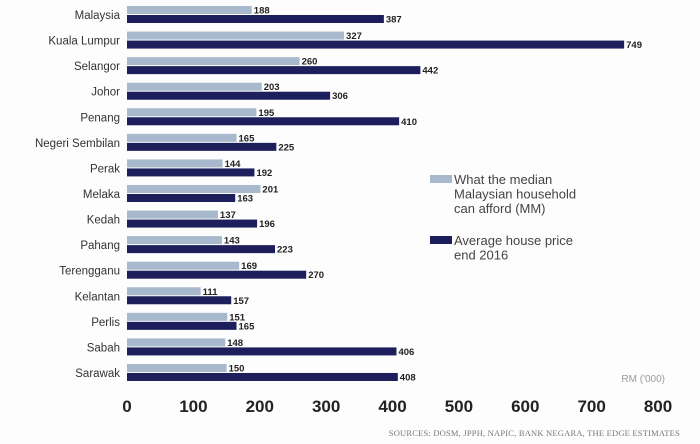  I want to click on x-tick-label: 700, so click(591, 406).